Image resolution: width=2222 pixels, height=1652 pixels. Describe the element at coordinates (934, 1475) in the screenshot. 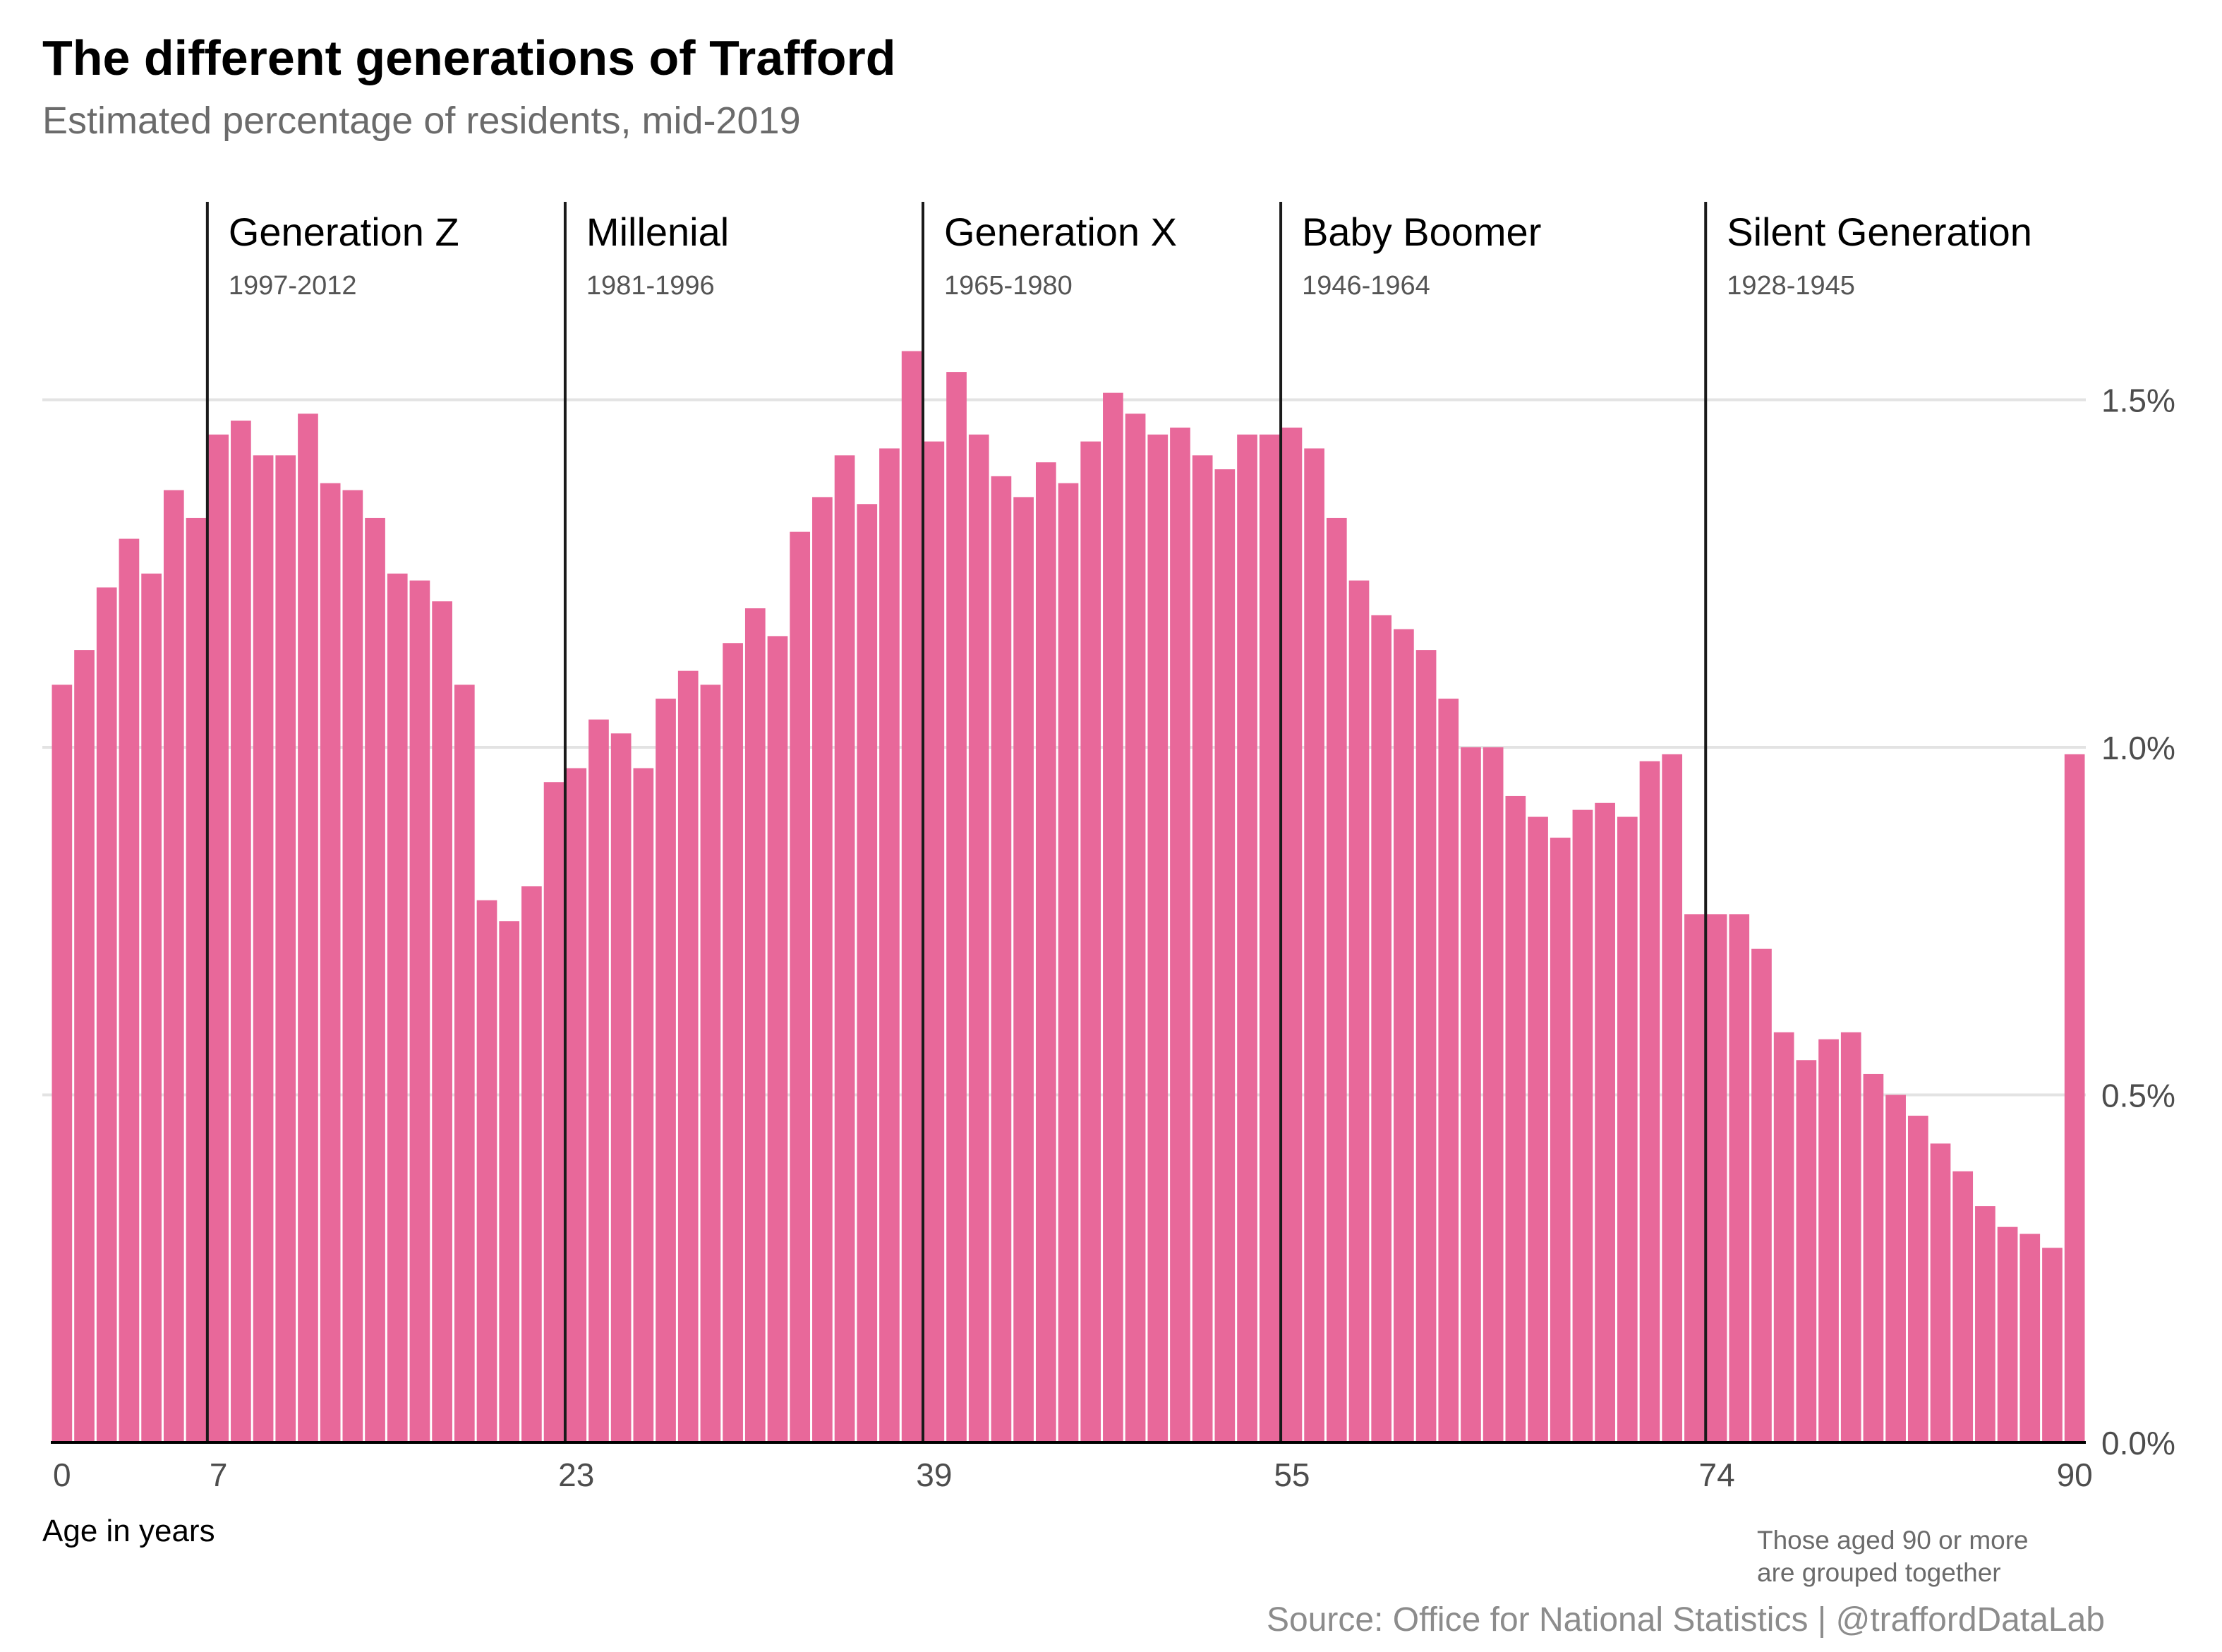

I see `x-tick-label: 39` at that location.